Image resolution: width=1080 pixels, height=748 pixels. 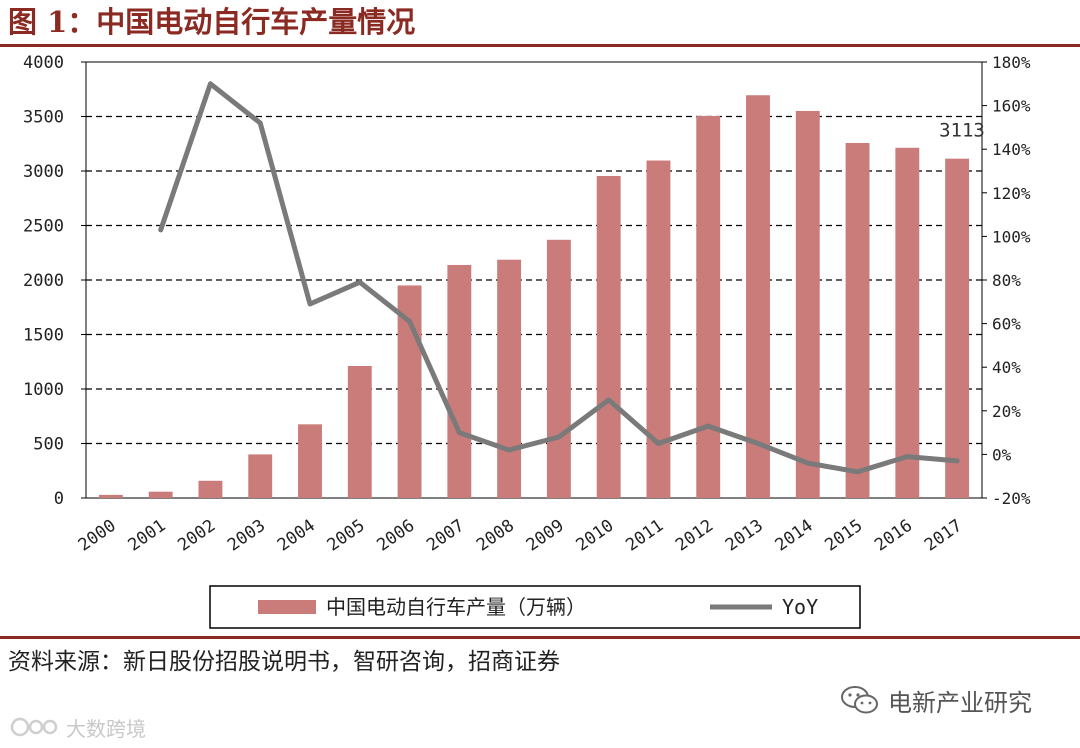 What do you see at coordinates (545, 536) in the screenshot?
I see `x-tick-label: 2009` at bounding box center [545, 536].